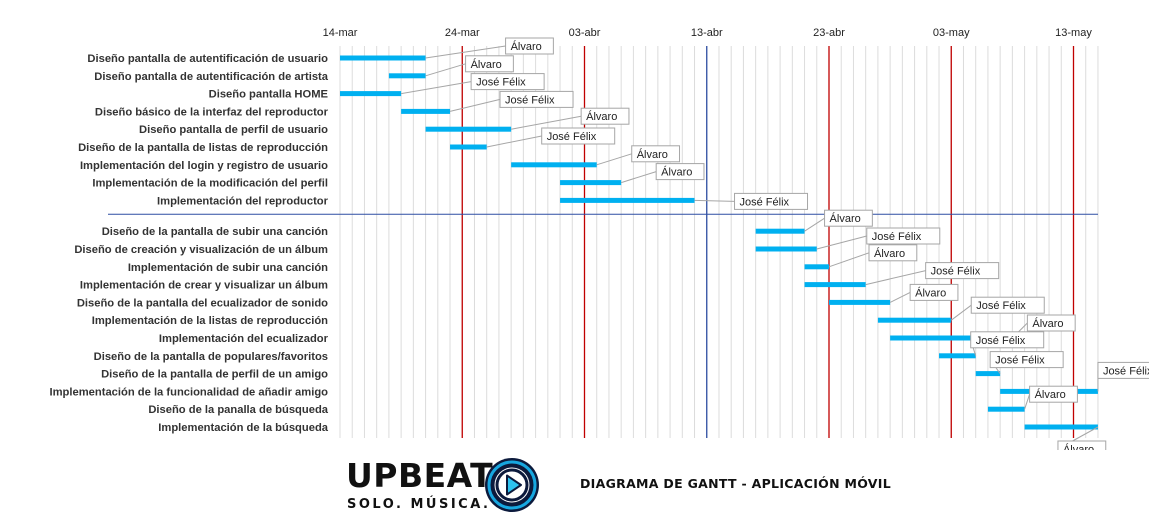 The image size is (1149, 523). Describe the element at coordinates (1073, 33) in the screenshot. I see `x-tick-label: 13-may` at that location.